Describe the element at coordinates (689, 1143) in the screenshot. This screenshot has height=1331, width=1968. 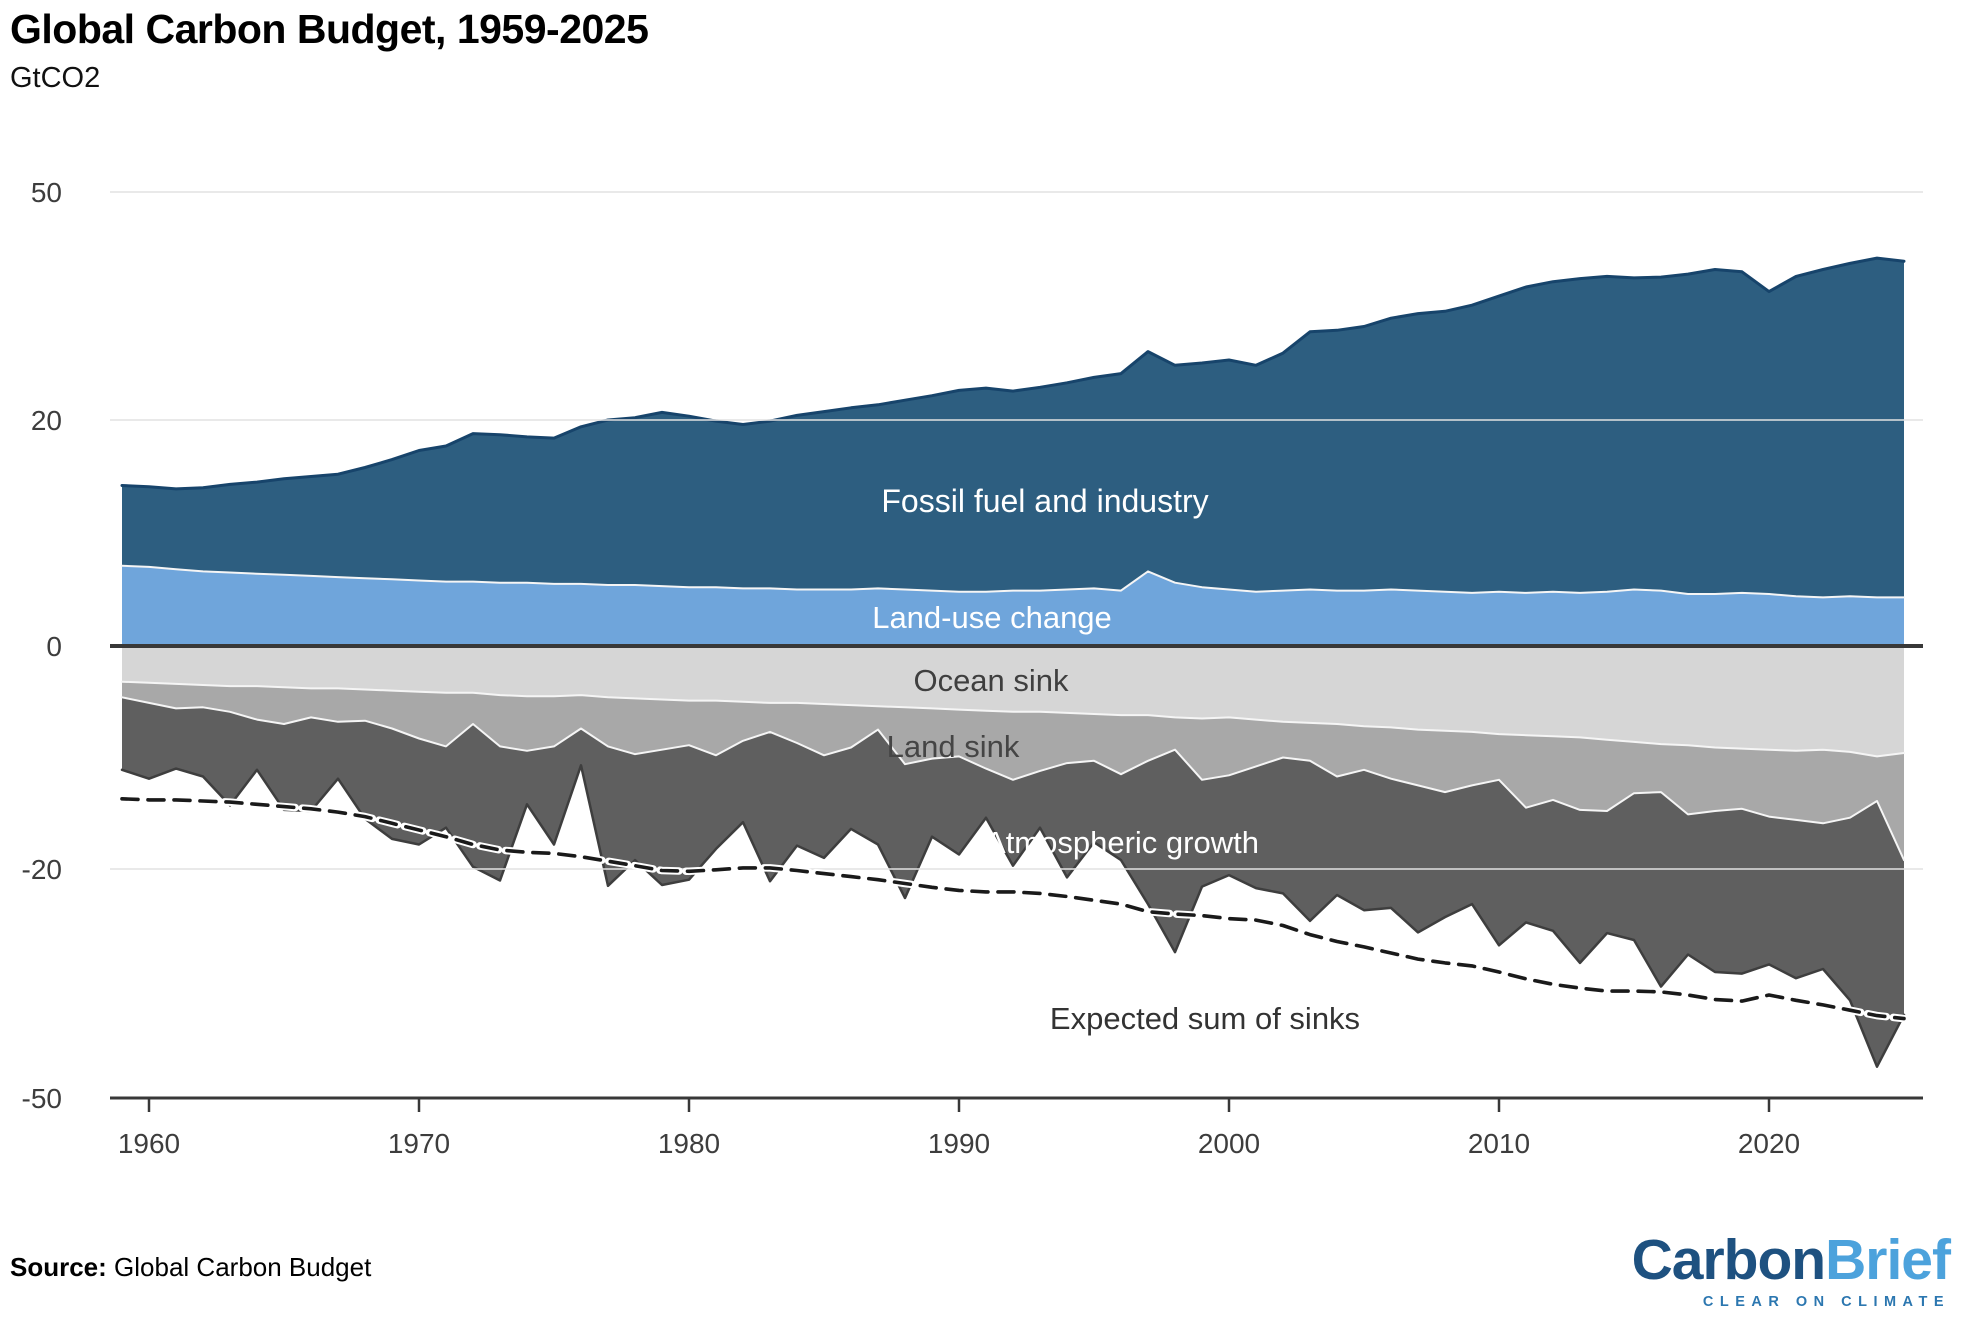
I see `x-tick-label-1980: 1980` at that location.